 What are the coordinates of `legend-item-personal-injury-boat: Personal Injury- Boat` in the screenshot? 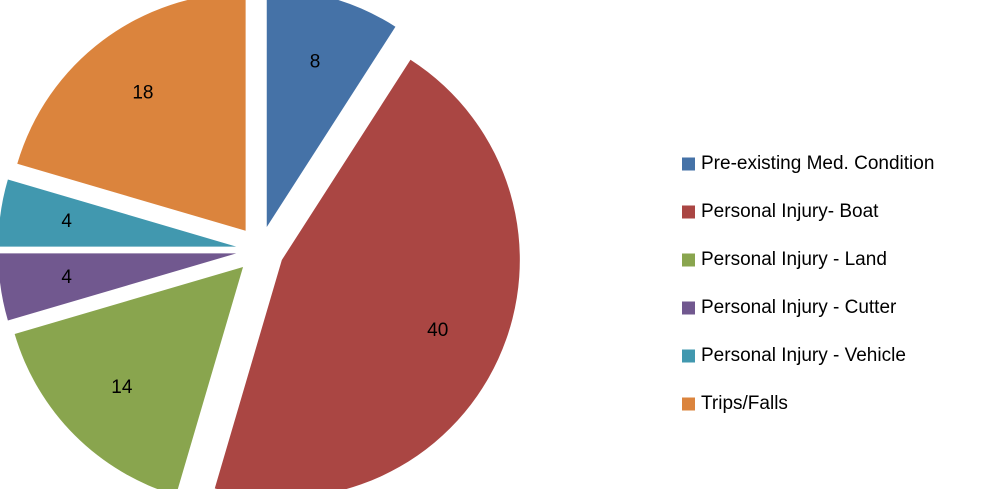 It's located at (780, 211).